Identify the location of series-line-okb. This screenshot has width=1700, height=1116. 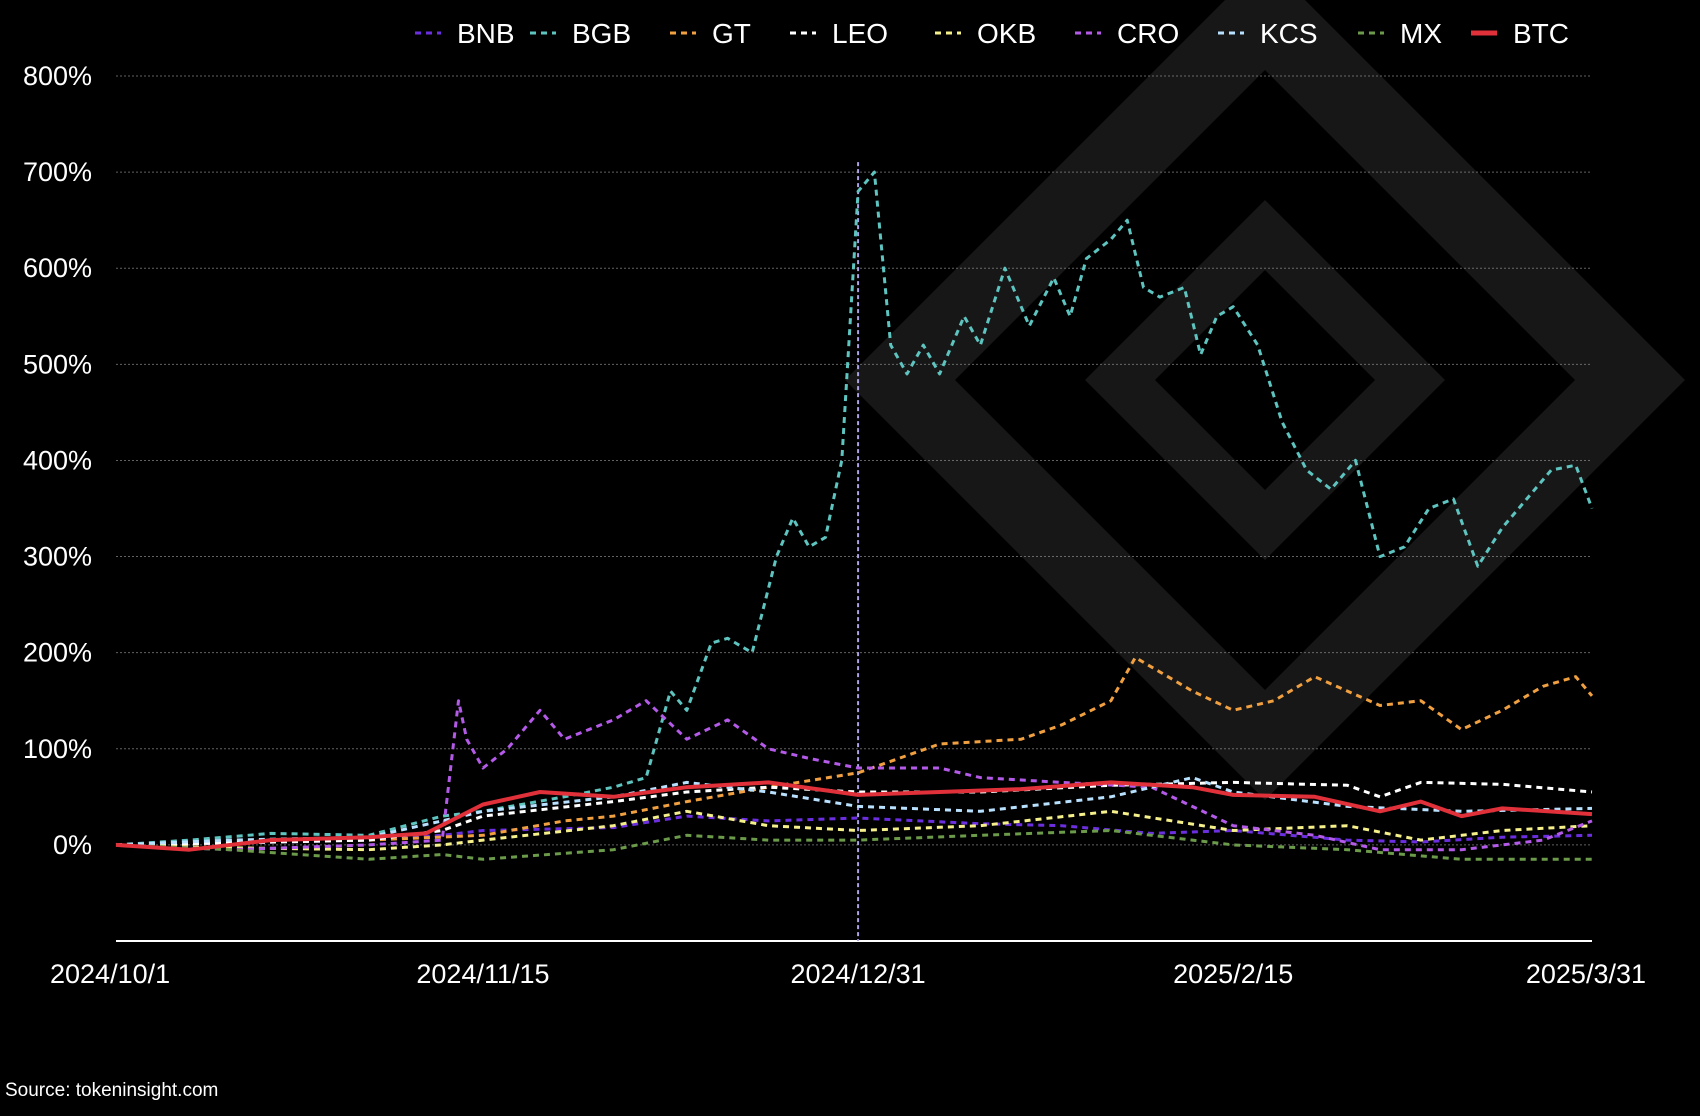
(854, 830).